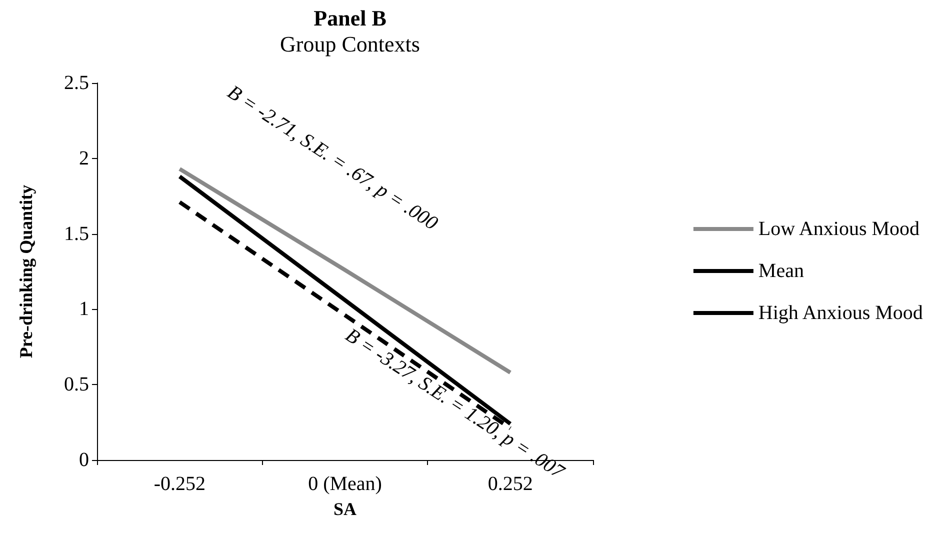  I want to click on x-tick-label: 0 (Mean), so click(345, 484).